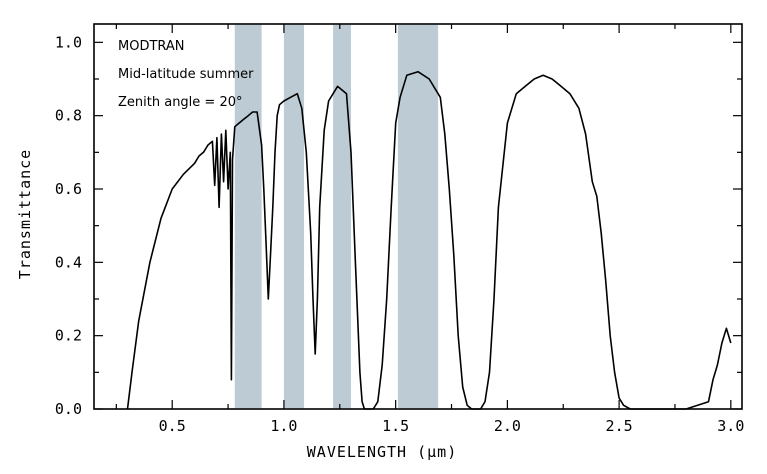 The image size is (767, 474). What do you see at coordinates (186, 74) in the screenshot?
I see `annotation-profile: Mid-latitude summer` at bounding box center [186, 74].